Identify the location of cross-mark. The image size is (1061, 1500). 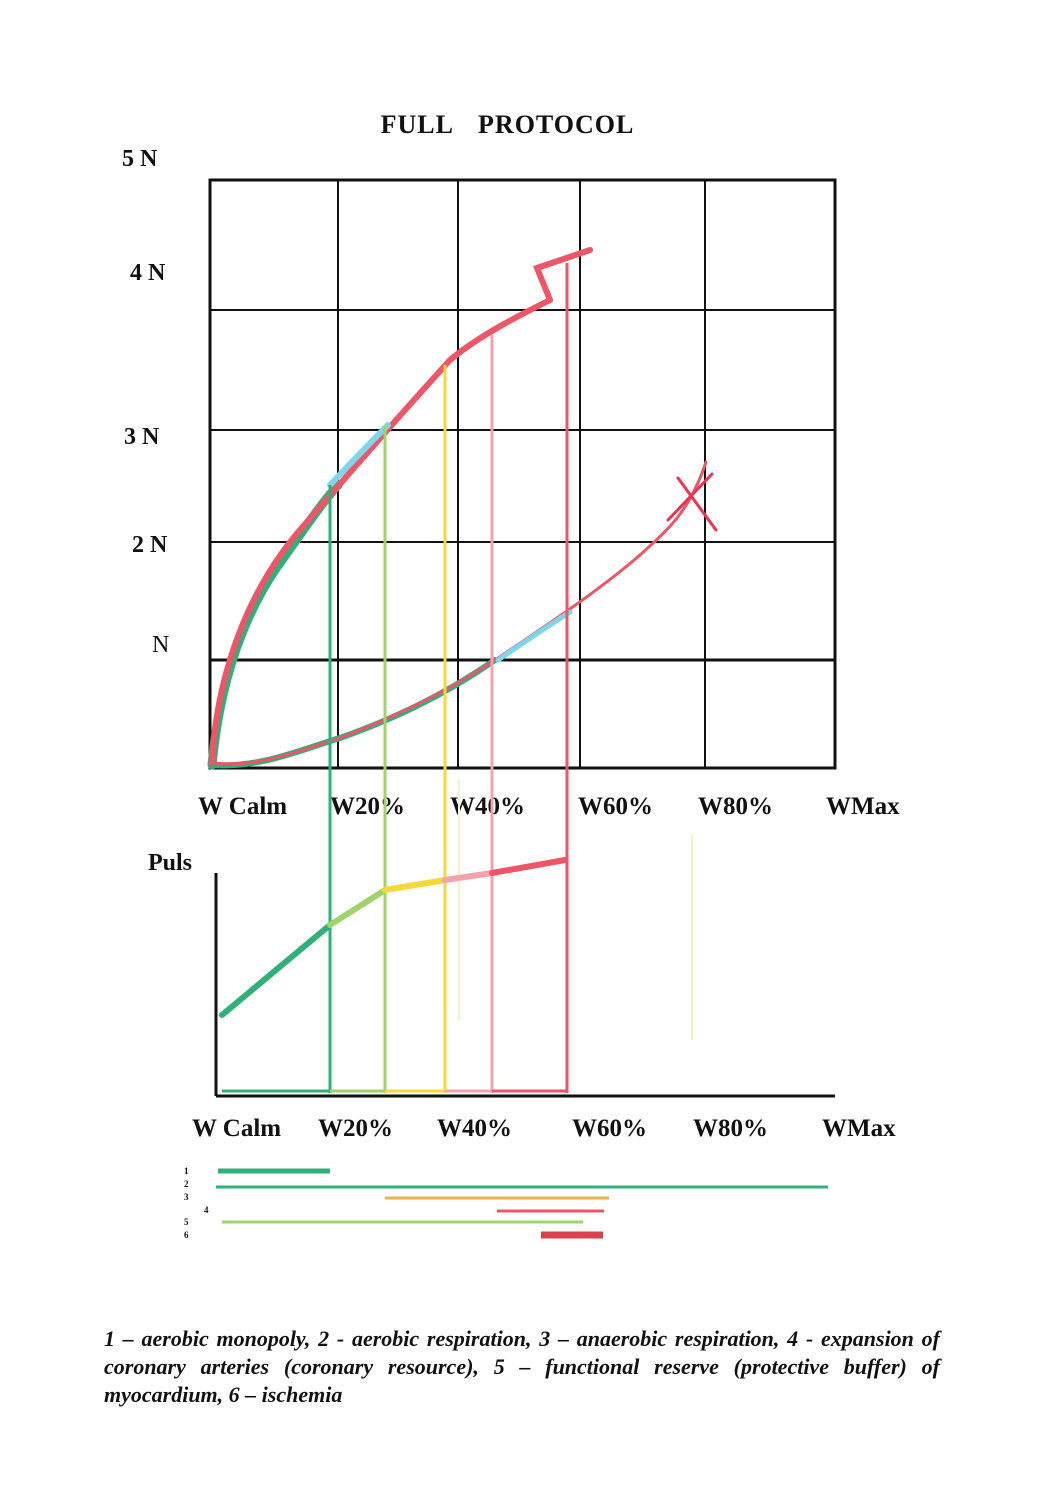
(692, 502).